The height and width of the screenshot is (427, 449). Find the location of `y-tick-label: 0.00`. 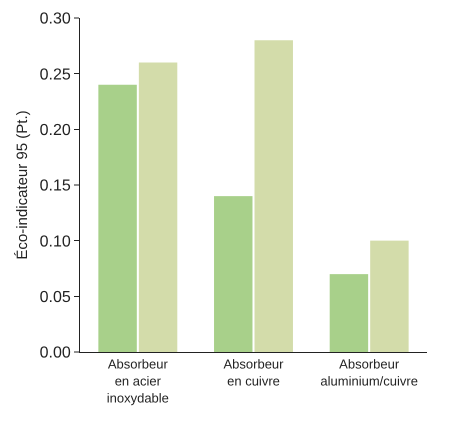

y-tick-label: 0.00 is located at coordinates (55, 353).